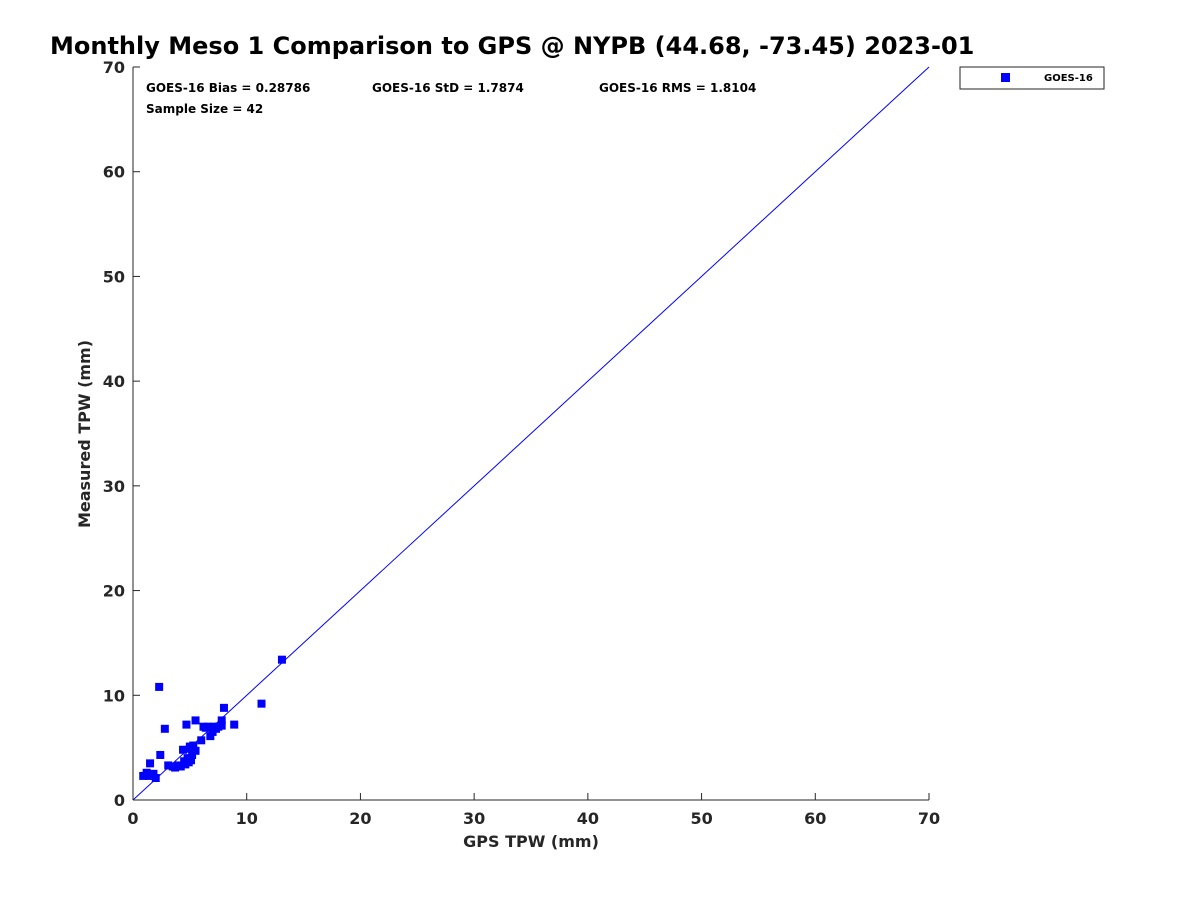 The width and height of the screenshot is (1200, 900). I want to click on x-tick-label: 10, so click(247, 818).